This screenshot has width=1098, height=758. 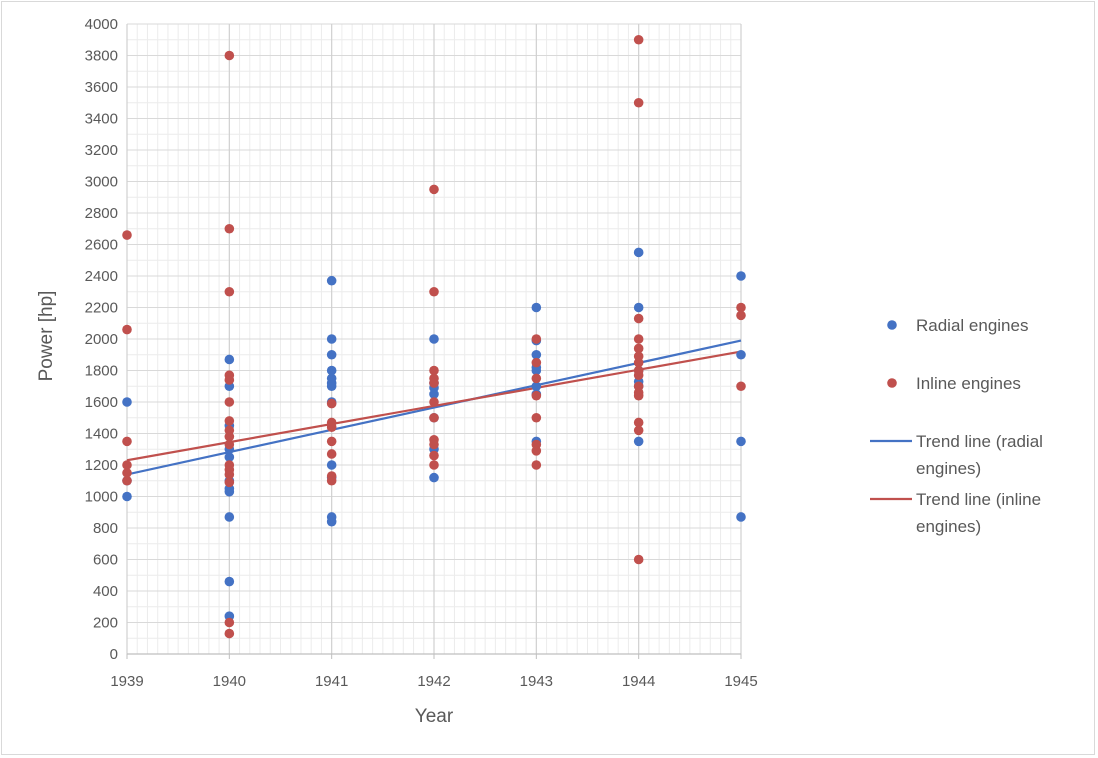 I want to click on y-tick-label: 800, so click(x=105, y=528).